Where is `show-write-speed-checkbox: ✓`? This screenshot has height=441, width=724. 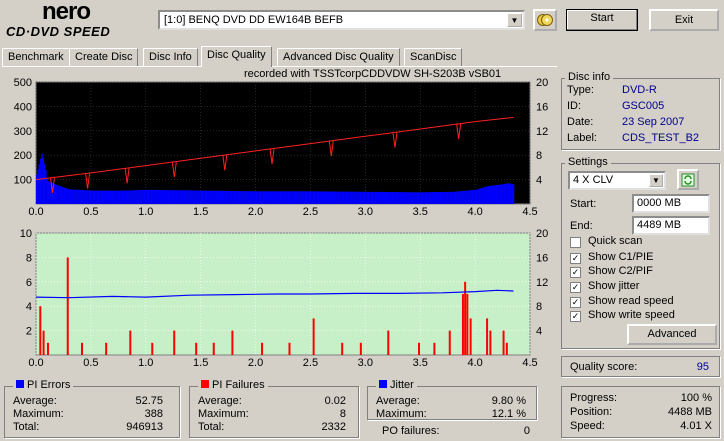 show-write-speed-checkbox: ✓ is located at coordinates (575, 316).